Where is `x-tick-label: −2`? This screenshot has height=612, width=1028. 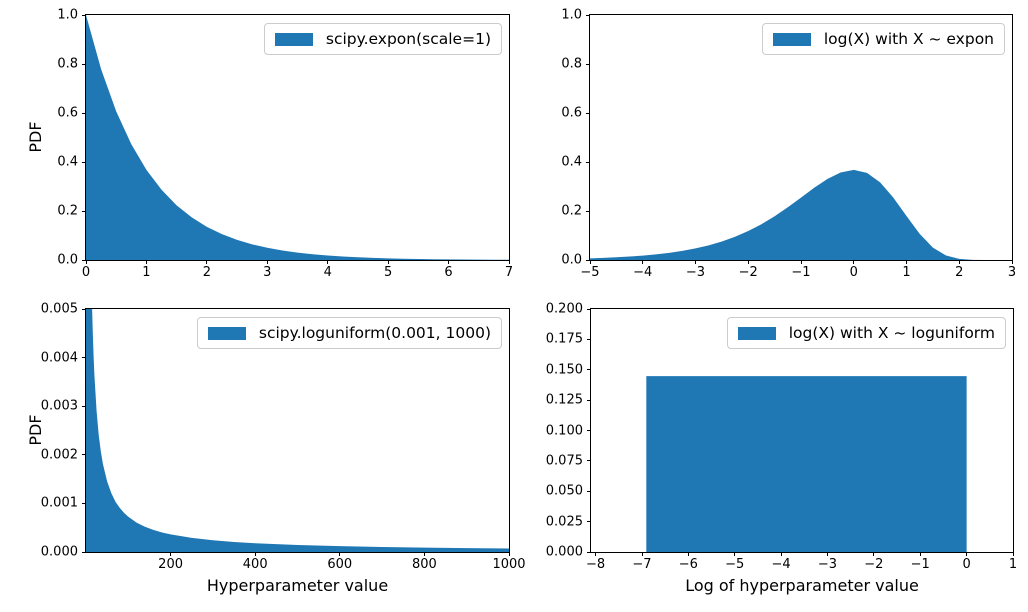
x-tick-label: −2 is located at coordinates (748, 272).